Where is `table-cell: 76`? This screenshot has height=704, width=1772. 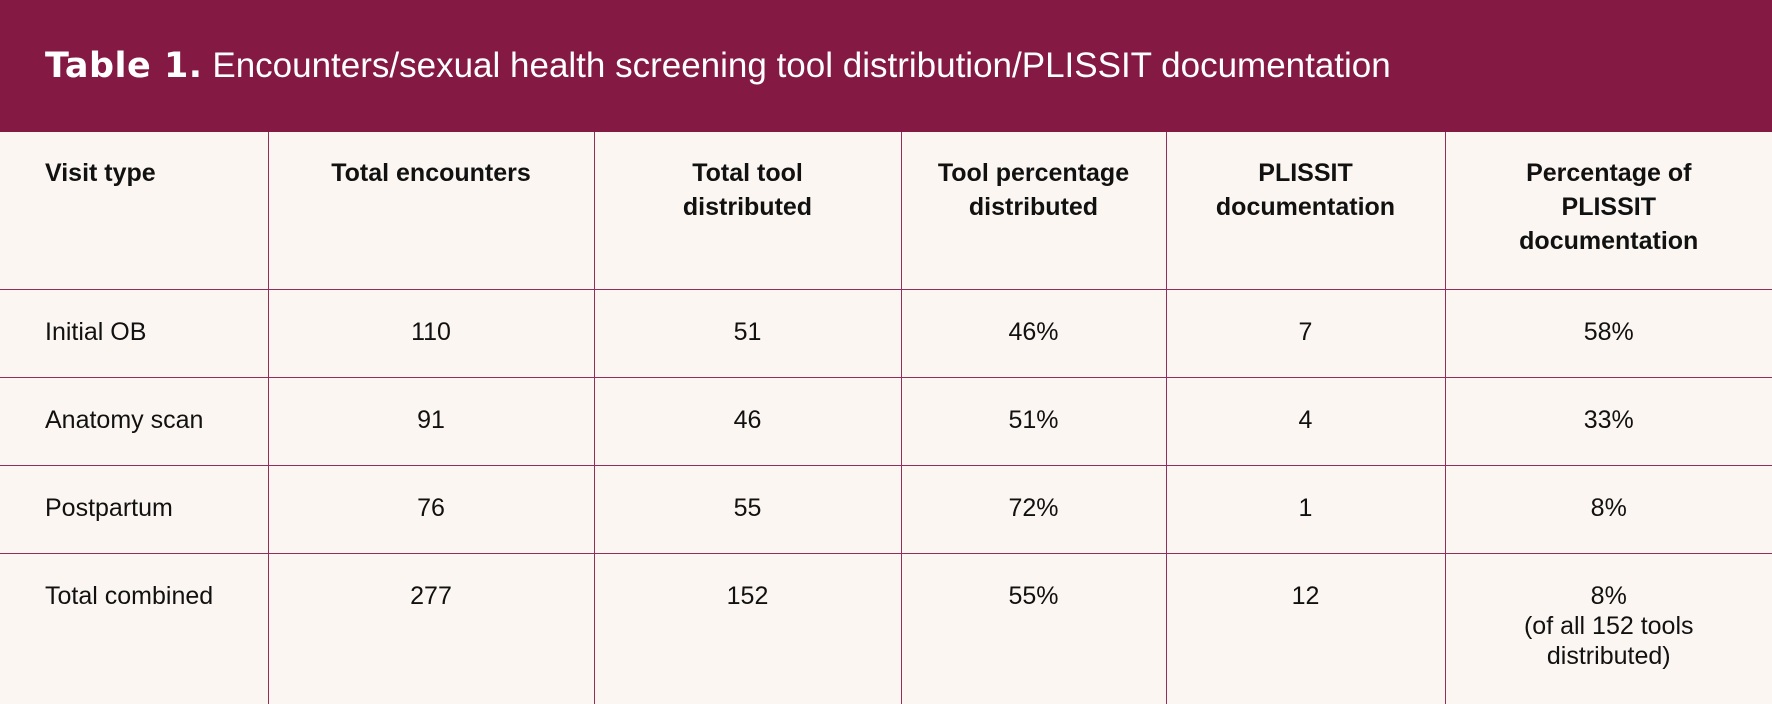
table-cell: 76 is located at coordinates (431, 509).